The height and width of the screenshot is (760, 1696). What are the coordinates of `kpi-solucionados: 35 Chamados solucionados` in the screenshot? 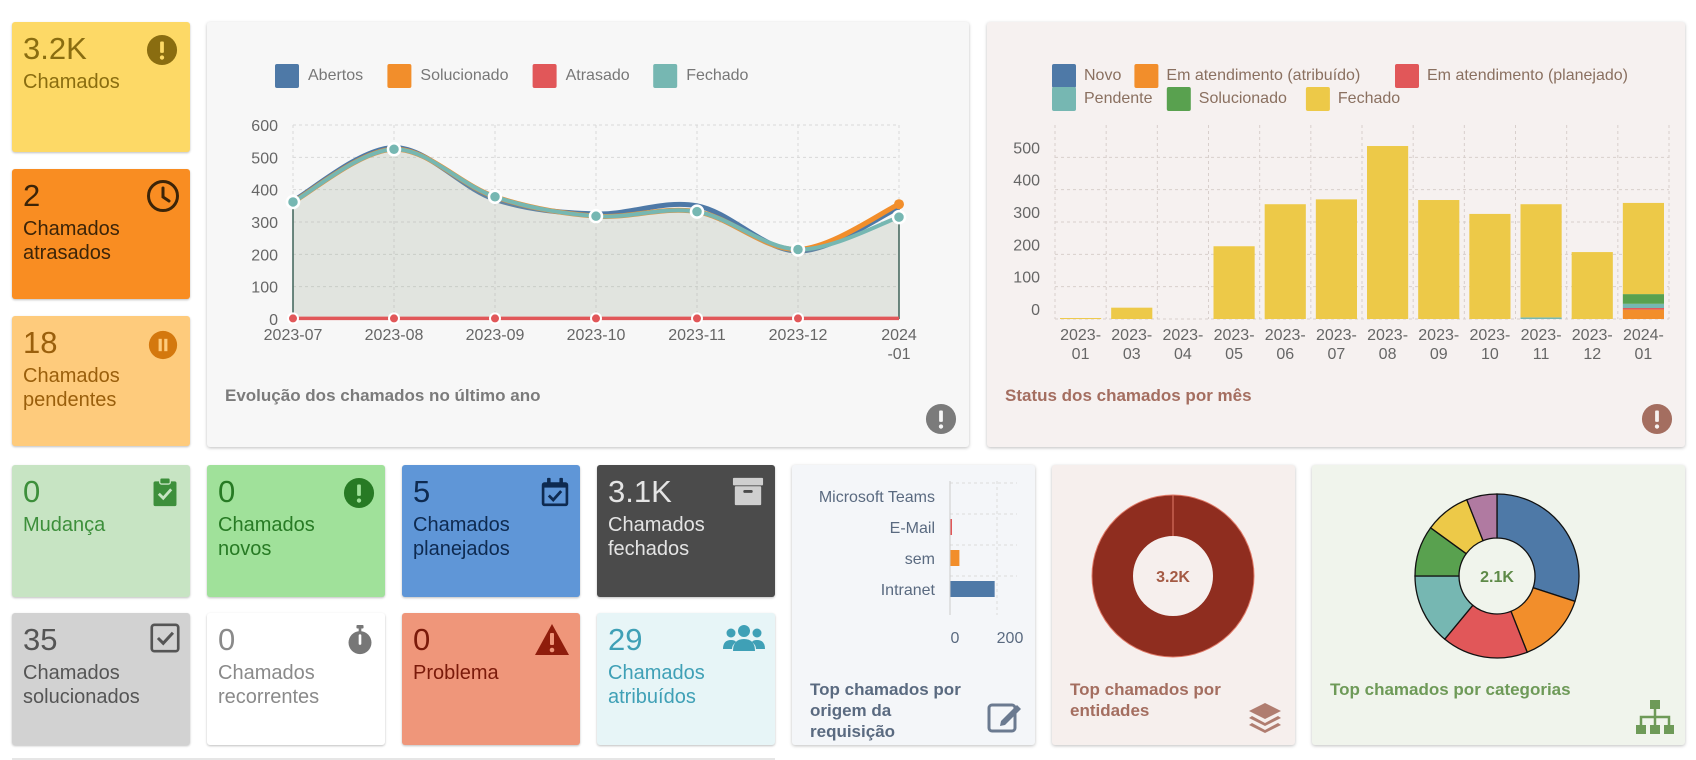 It's located at (101, 679).